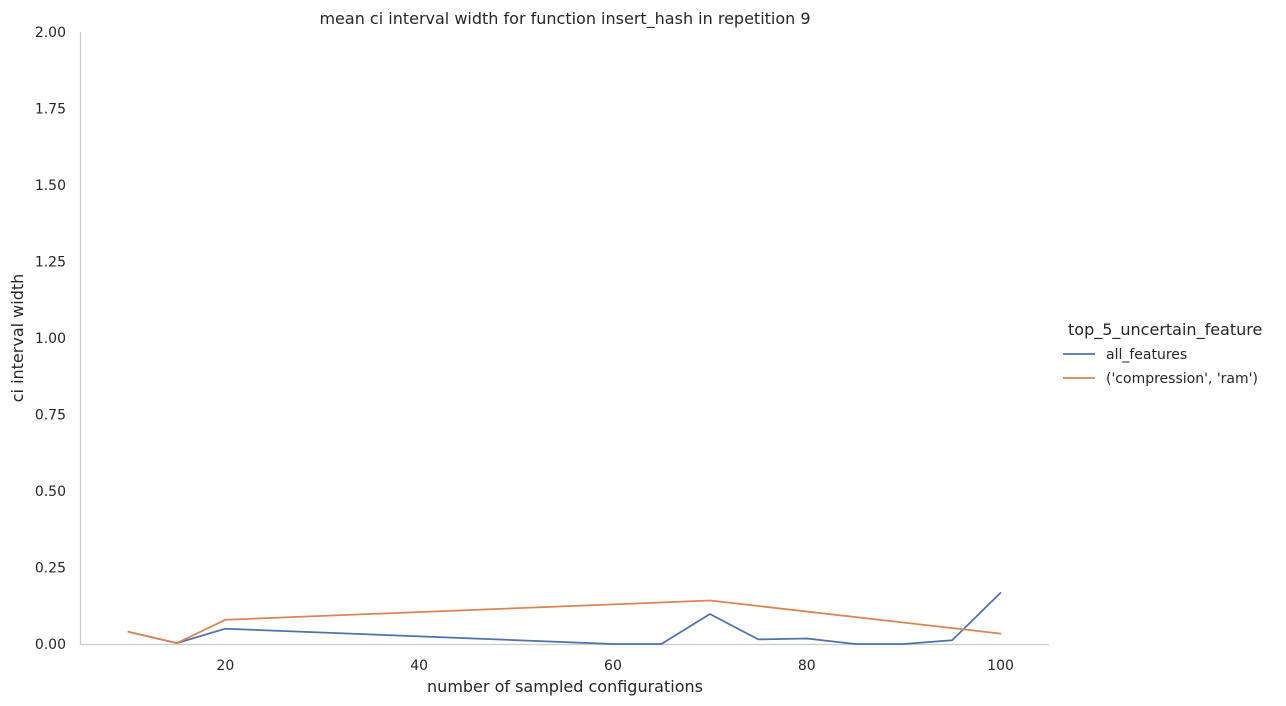  I want to click on x-tick-label: 60, so click(613, 666).